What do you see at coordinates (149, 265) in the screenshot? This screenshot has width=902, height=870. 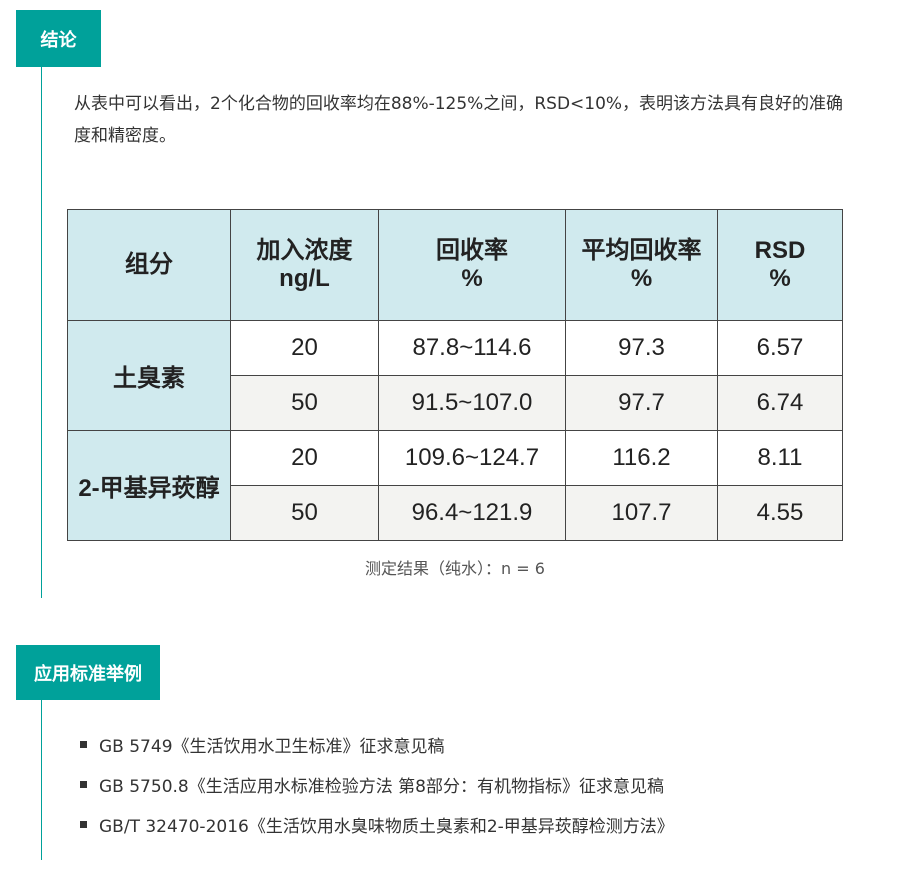 I see `header-cell: 组分` at bounding box center [149, 265].